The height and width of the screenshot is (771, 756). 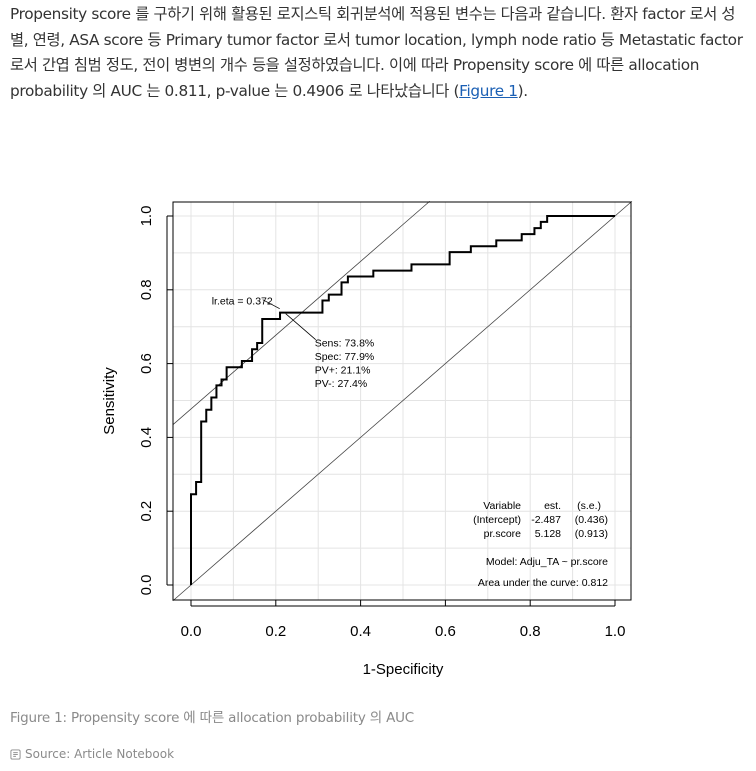 What do you see at coordinates (146, 216) in the screenshot?
I see `y-tick-label: 1.0` at bounding box center [146, 216].